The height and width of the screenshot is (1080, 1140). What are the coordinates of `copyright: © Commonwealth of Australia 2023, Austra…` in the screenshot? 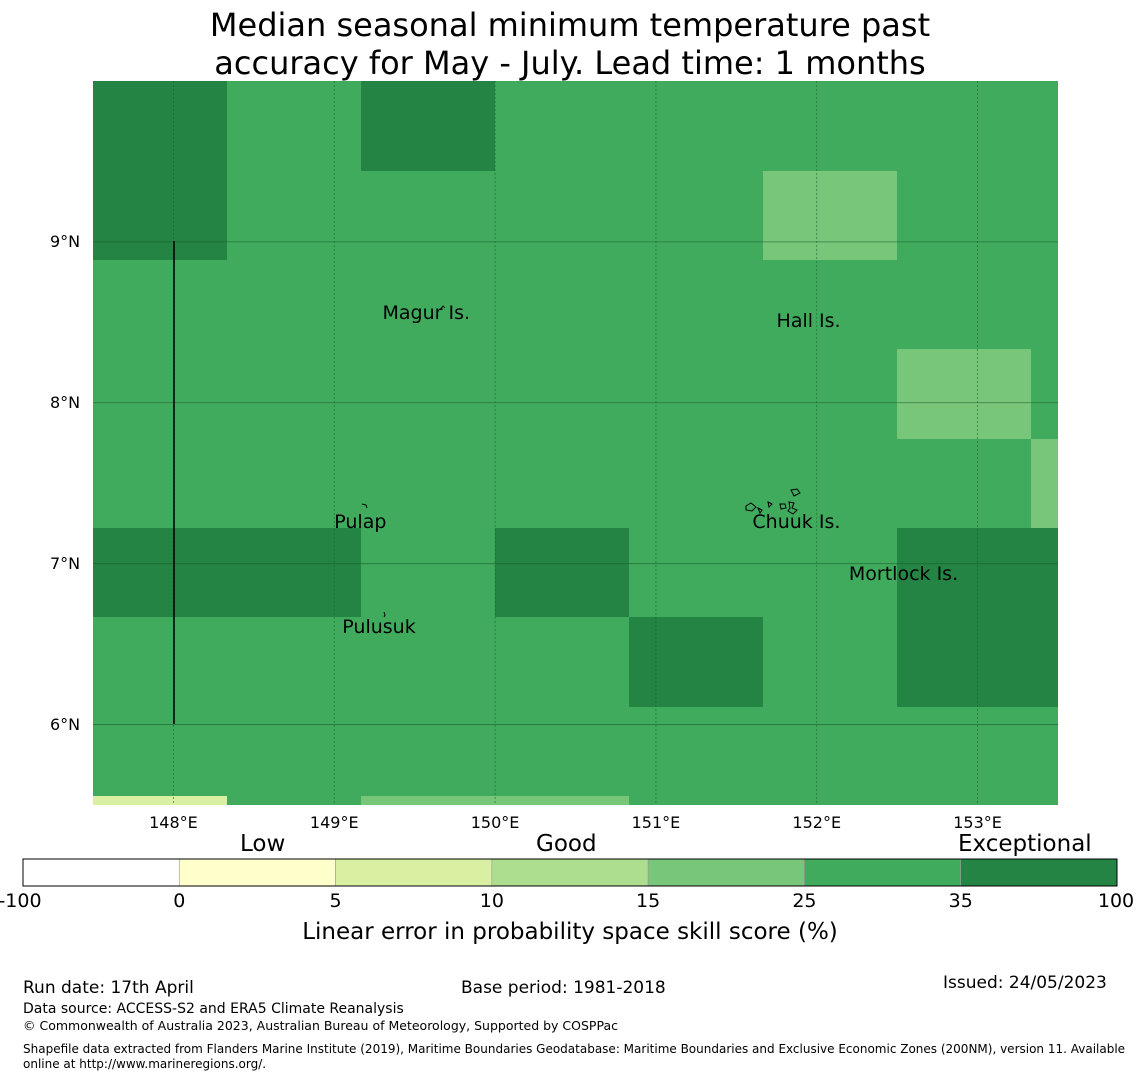 It's located at (320, 1025).